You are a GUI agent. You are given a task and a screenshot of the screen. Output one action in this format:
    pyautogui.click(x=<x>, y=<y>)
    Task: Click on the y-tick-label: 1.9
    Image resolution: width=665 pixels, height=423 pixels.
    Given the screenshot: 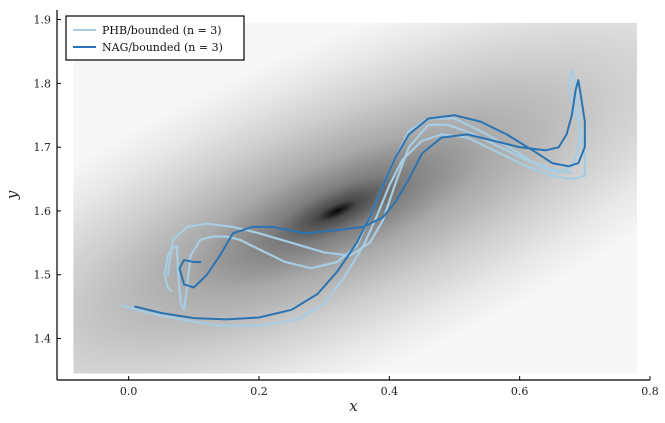 What is the action you would take?
    pyautogui.click(x=43, y=20)
    